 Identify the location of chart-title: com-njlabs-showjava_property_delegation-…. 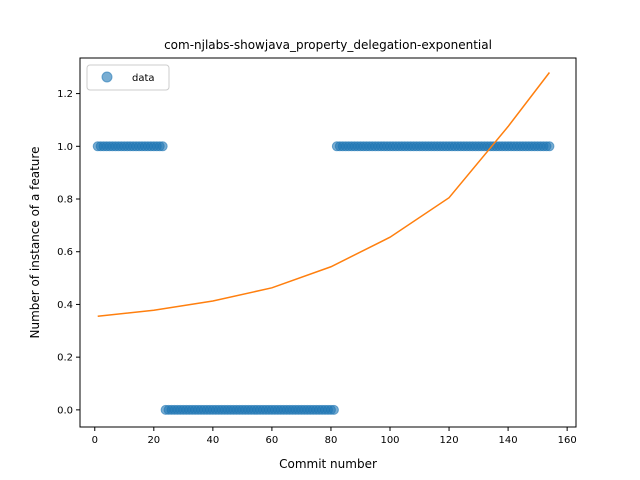
(328, 45).